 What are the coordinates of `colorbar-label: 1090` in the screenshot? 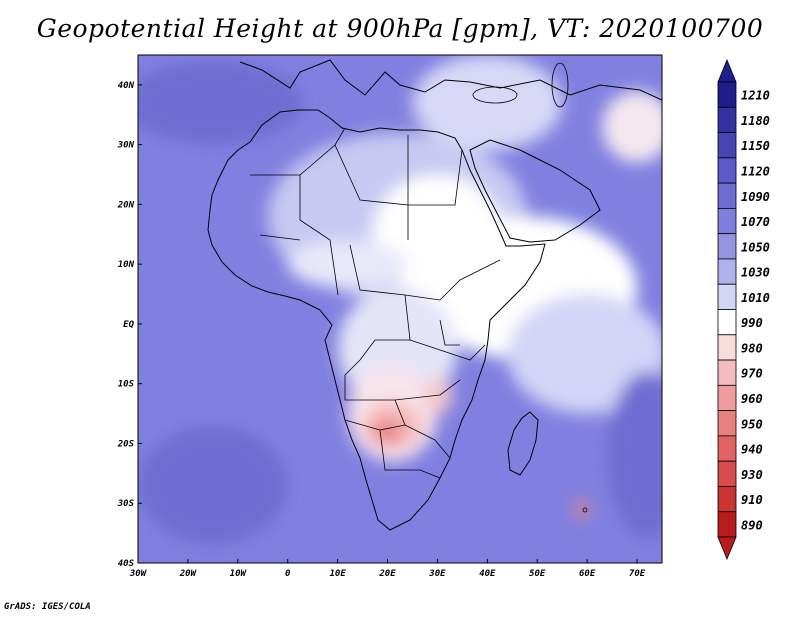 It's located at (755, 197).